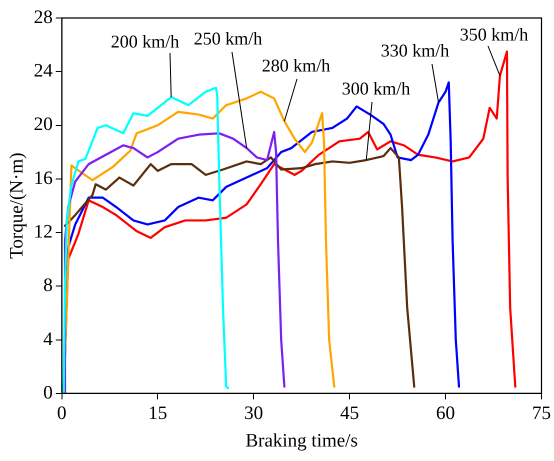  Describe the element at coordinates (62, 413) in the screenshot. I see `x-tick-label: 0` at that location.